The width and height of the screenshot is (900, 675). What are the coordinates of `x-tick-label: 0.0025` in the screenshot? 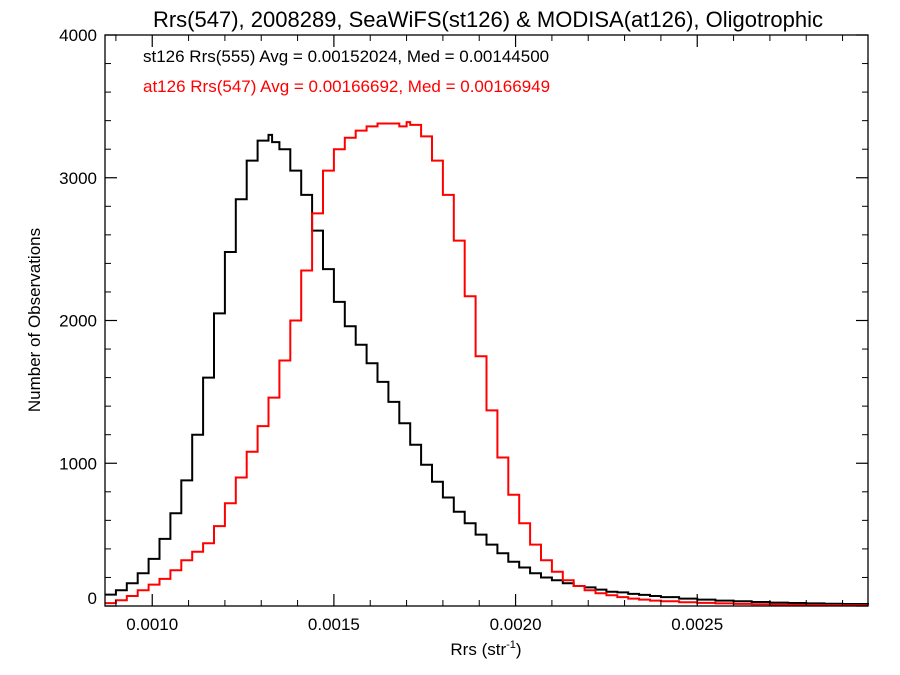 It's located at (697, 624).